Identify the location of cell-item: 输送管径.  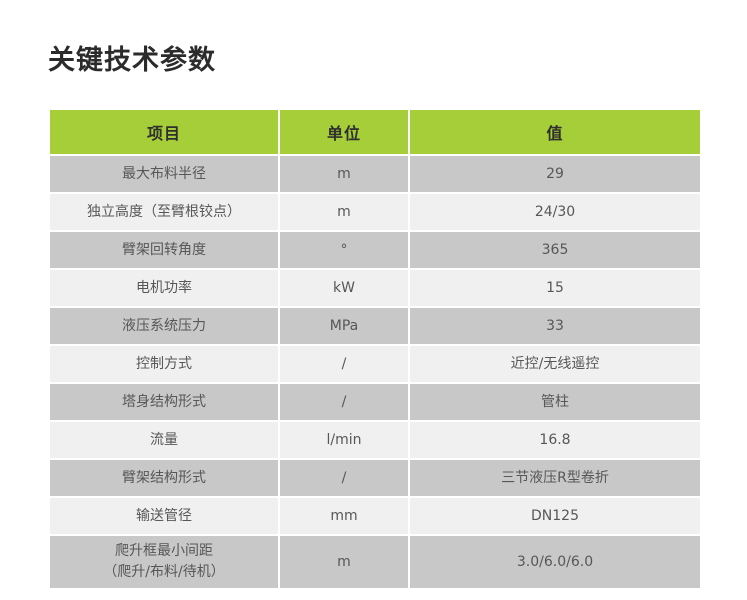
(164, 516).